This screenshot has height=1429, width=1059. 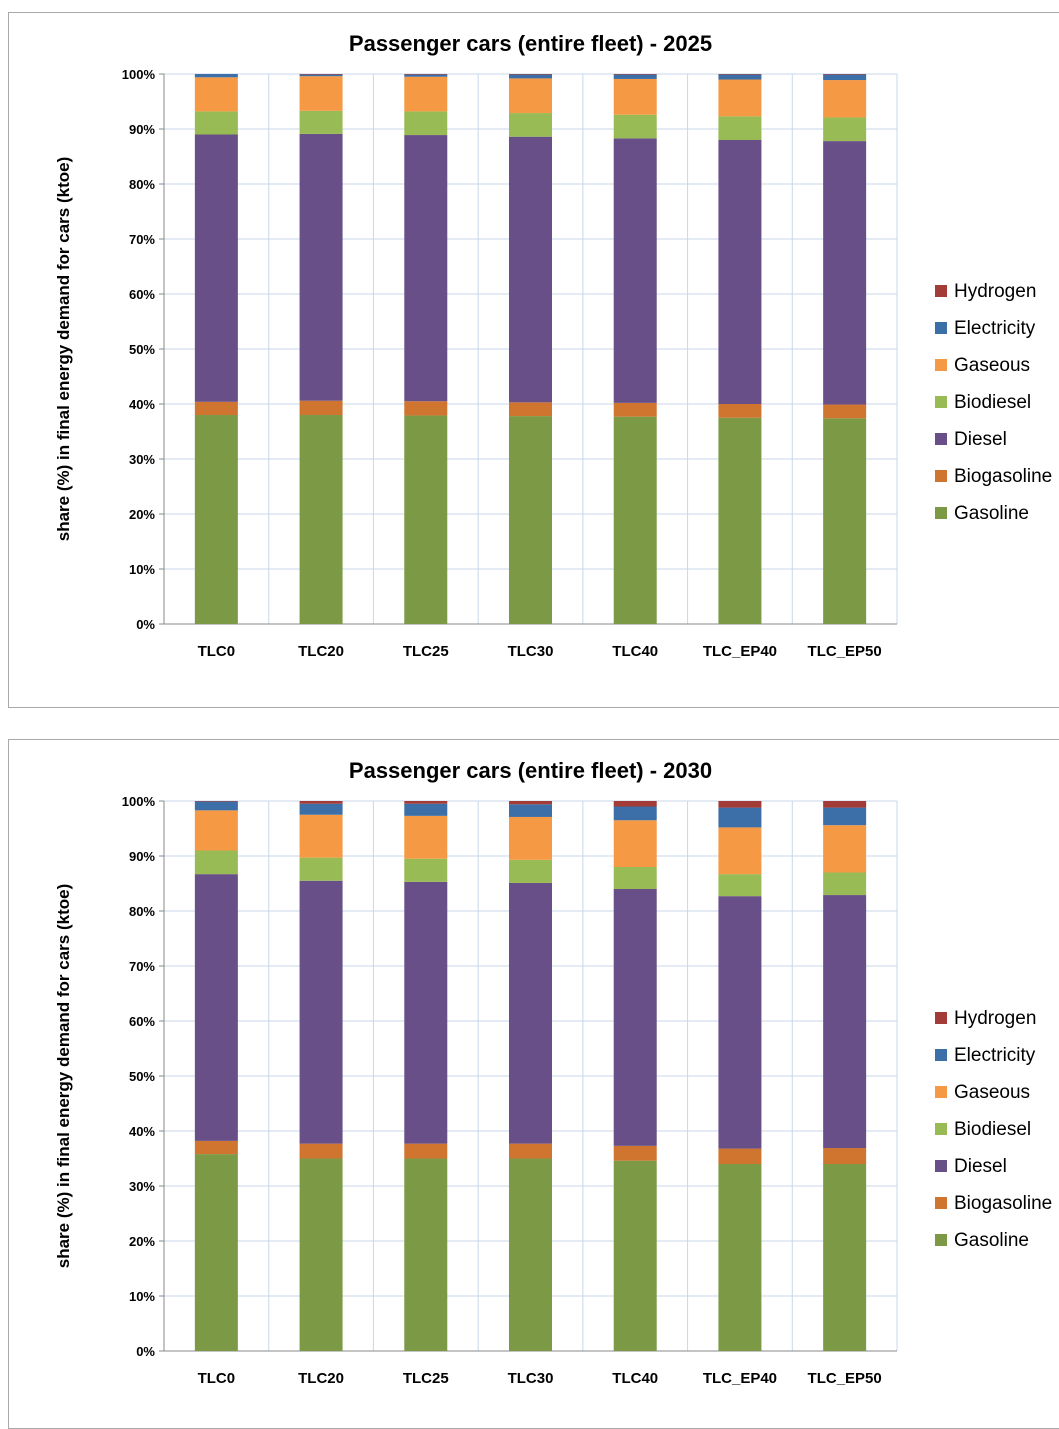 I want to click on y-tick-label: 80%, so click(x=142, y=184).